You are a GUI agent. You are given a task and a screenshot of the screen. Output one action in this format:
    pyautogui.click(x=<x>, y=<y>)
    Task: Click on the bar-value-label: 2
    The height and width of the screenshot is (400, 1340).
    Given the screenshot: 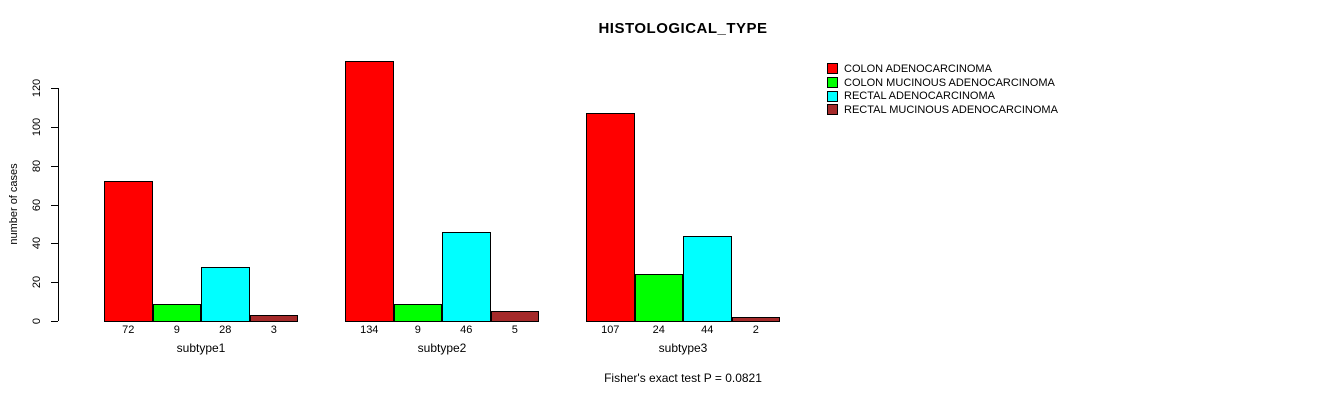 What is the action you would take?
    pyautogui.click(x=755, y=330)
    